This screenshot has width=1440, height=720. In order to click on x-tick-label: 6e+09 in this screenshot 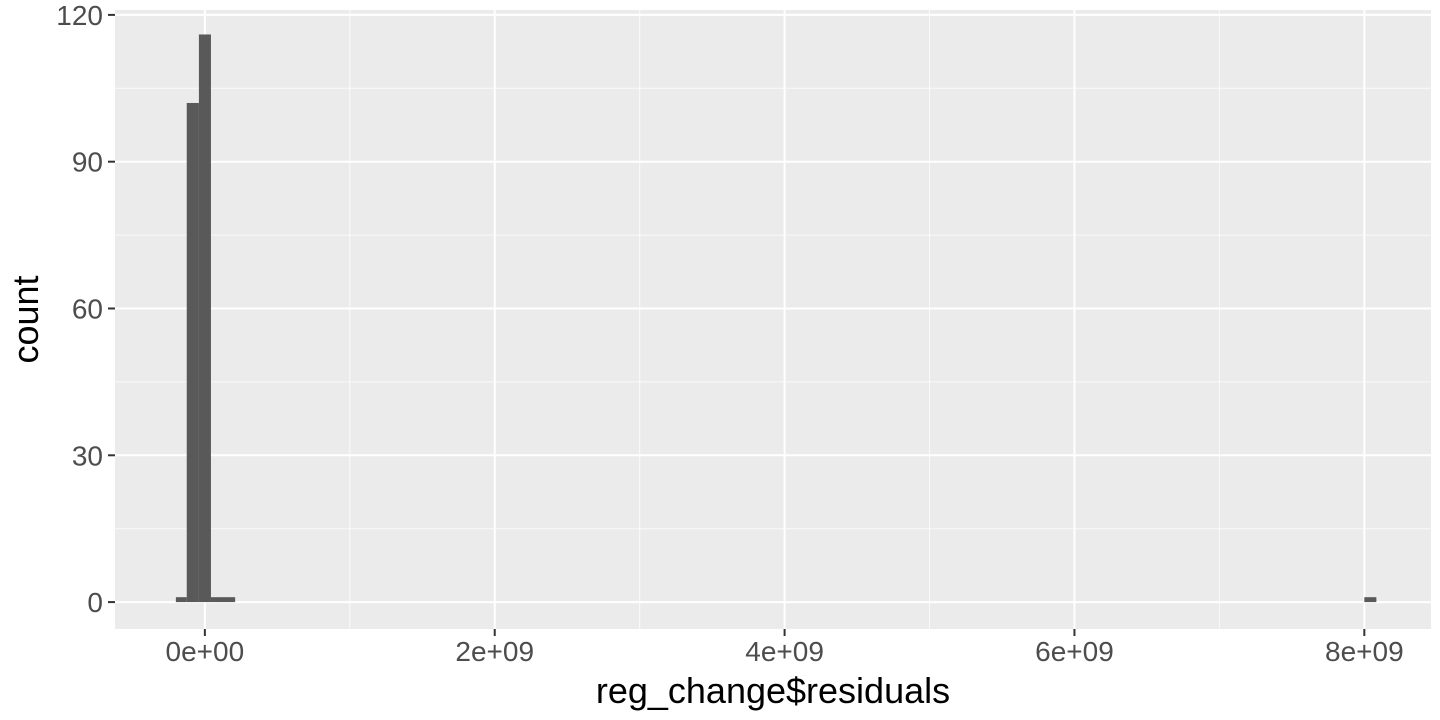, I will do `click(1074, 651)`.